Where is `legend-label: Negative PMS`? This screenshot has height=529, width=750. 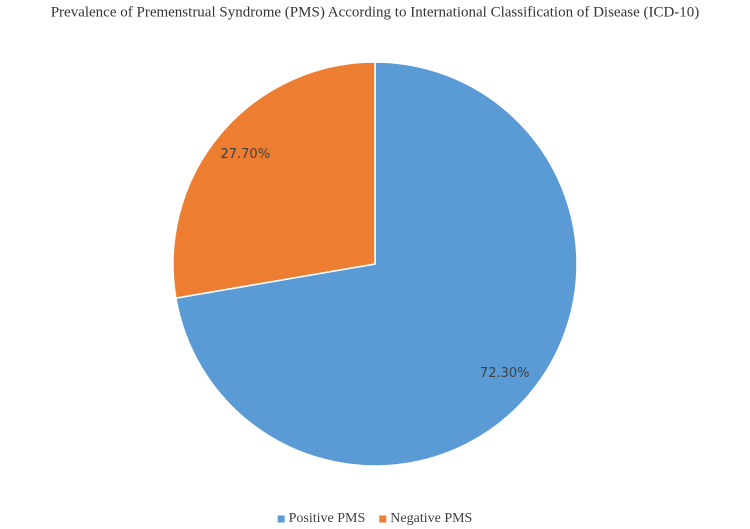 legend-label: Negative PMS is located at coordinates (431, 518).